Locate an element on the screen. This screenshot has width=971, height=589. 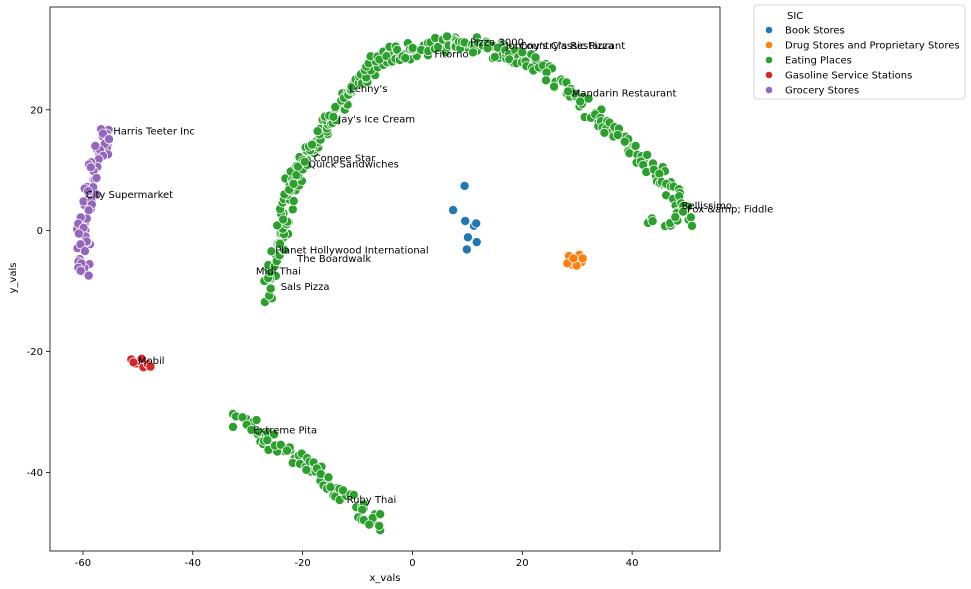
x-tick-label: -20 is located at coordinates (302, 563).